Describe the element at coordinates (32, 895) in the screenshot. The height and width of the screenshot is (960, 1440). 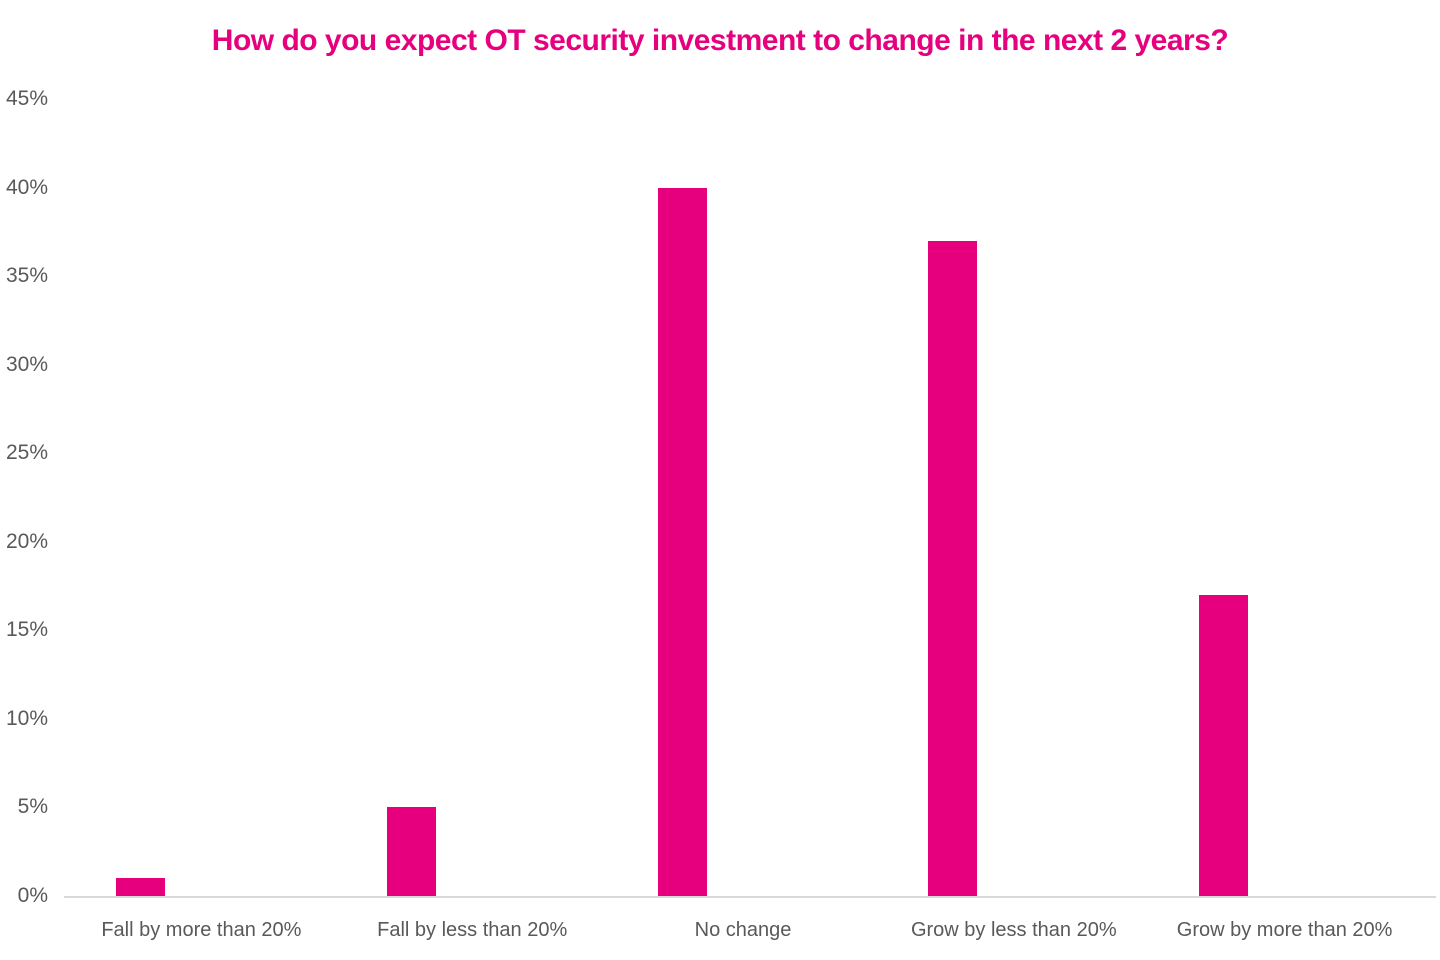
I see `y-tick-label: 0%` at that location.